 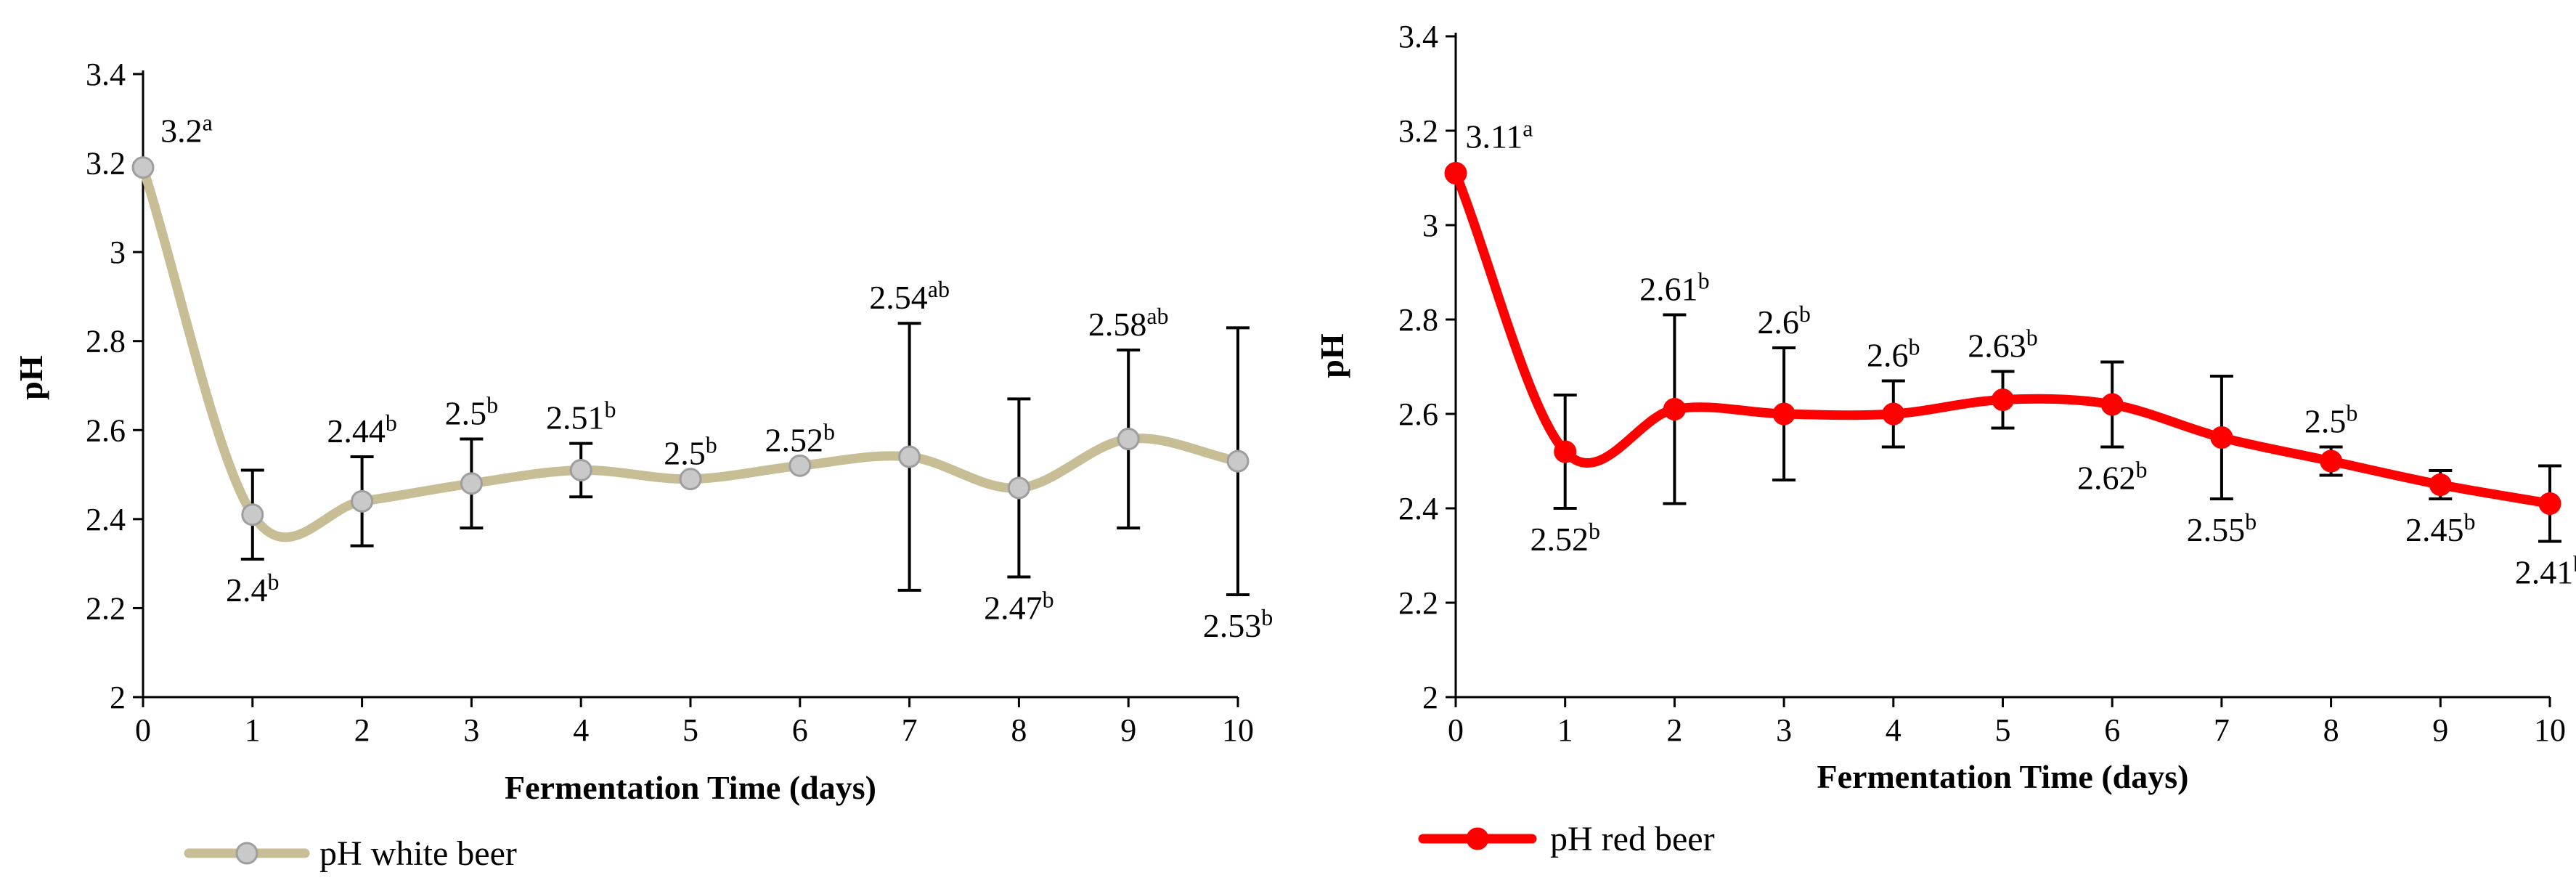 What do you see at coordinates (690, 452) in the screenshot?
I see `data-label: 2.5b` at bounding box center [690, 452].